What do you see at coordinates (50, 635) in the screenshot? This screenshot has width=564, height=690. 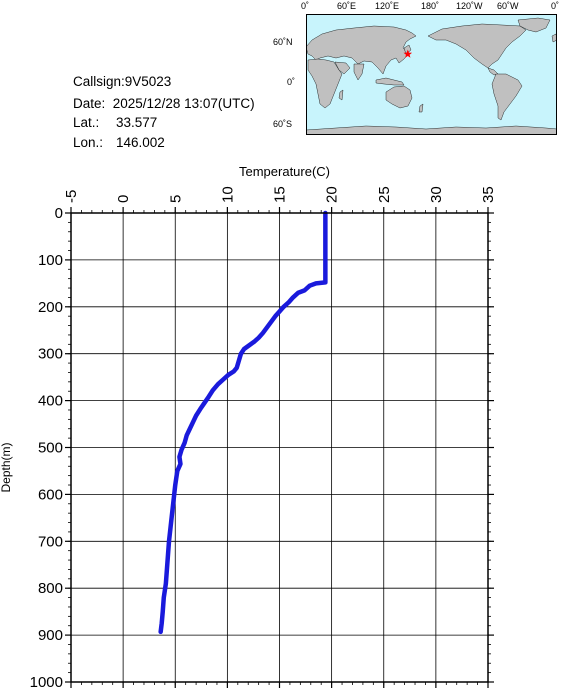 I see `y-tick-label: 900` at bounding box center [50, 635].